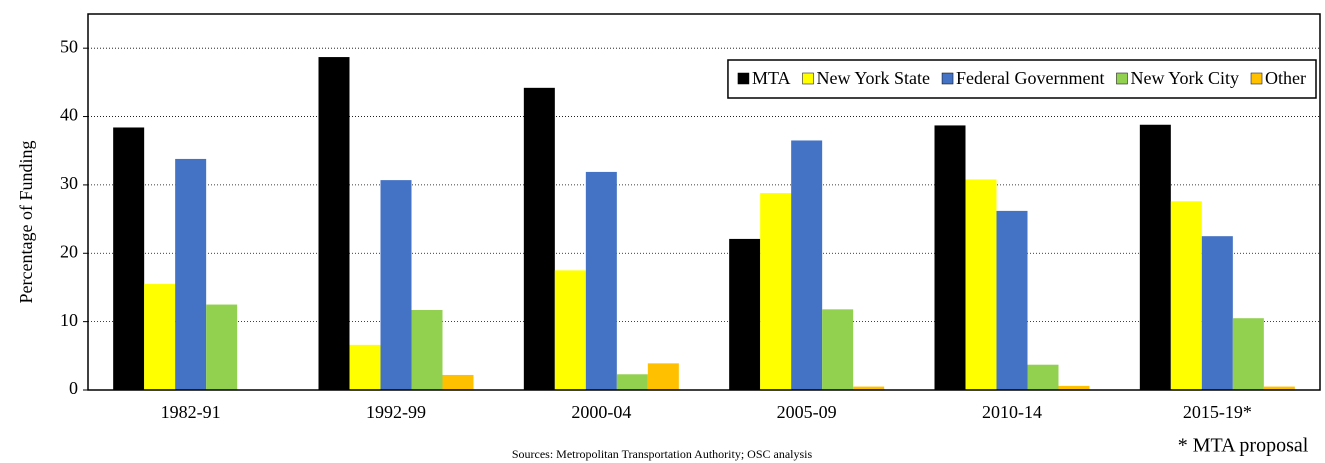  What do you see at coordinates (771, 78) in the screenshot?
I see `legend-label: MTA` at bounding box center [771, 78].